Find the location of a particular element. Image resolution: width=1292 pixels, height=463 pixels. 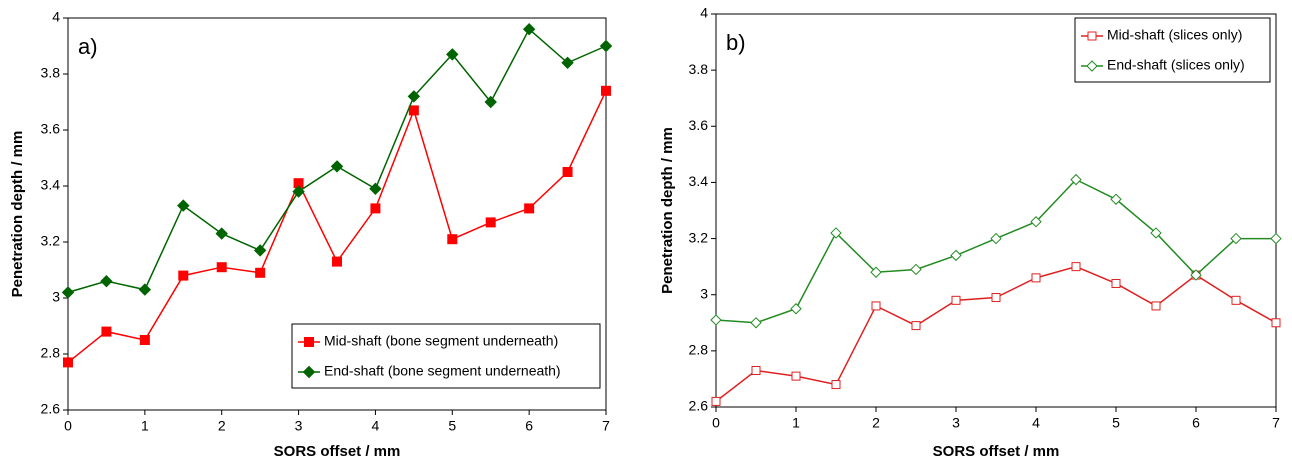

x-tick-label: 7 is located at coordinates (1276, 423).